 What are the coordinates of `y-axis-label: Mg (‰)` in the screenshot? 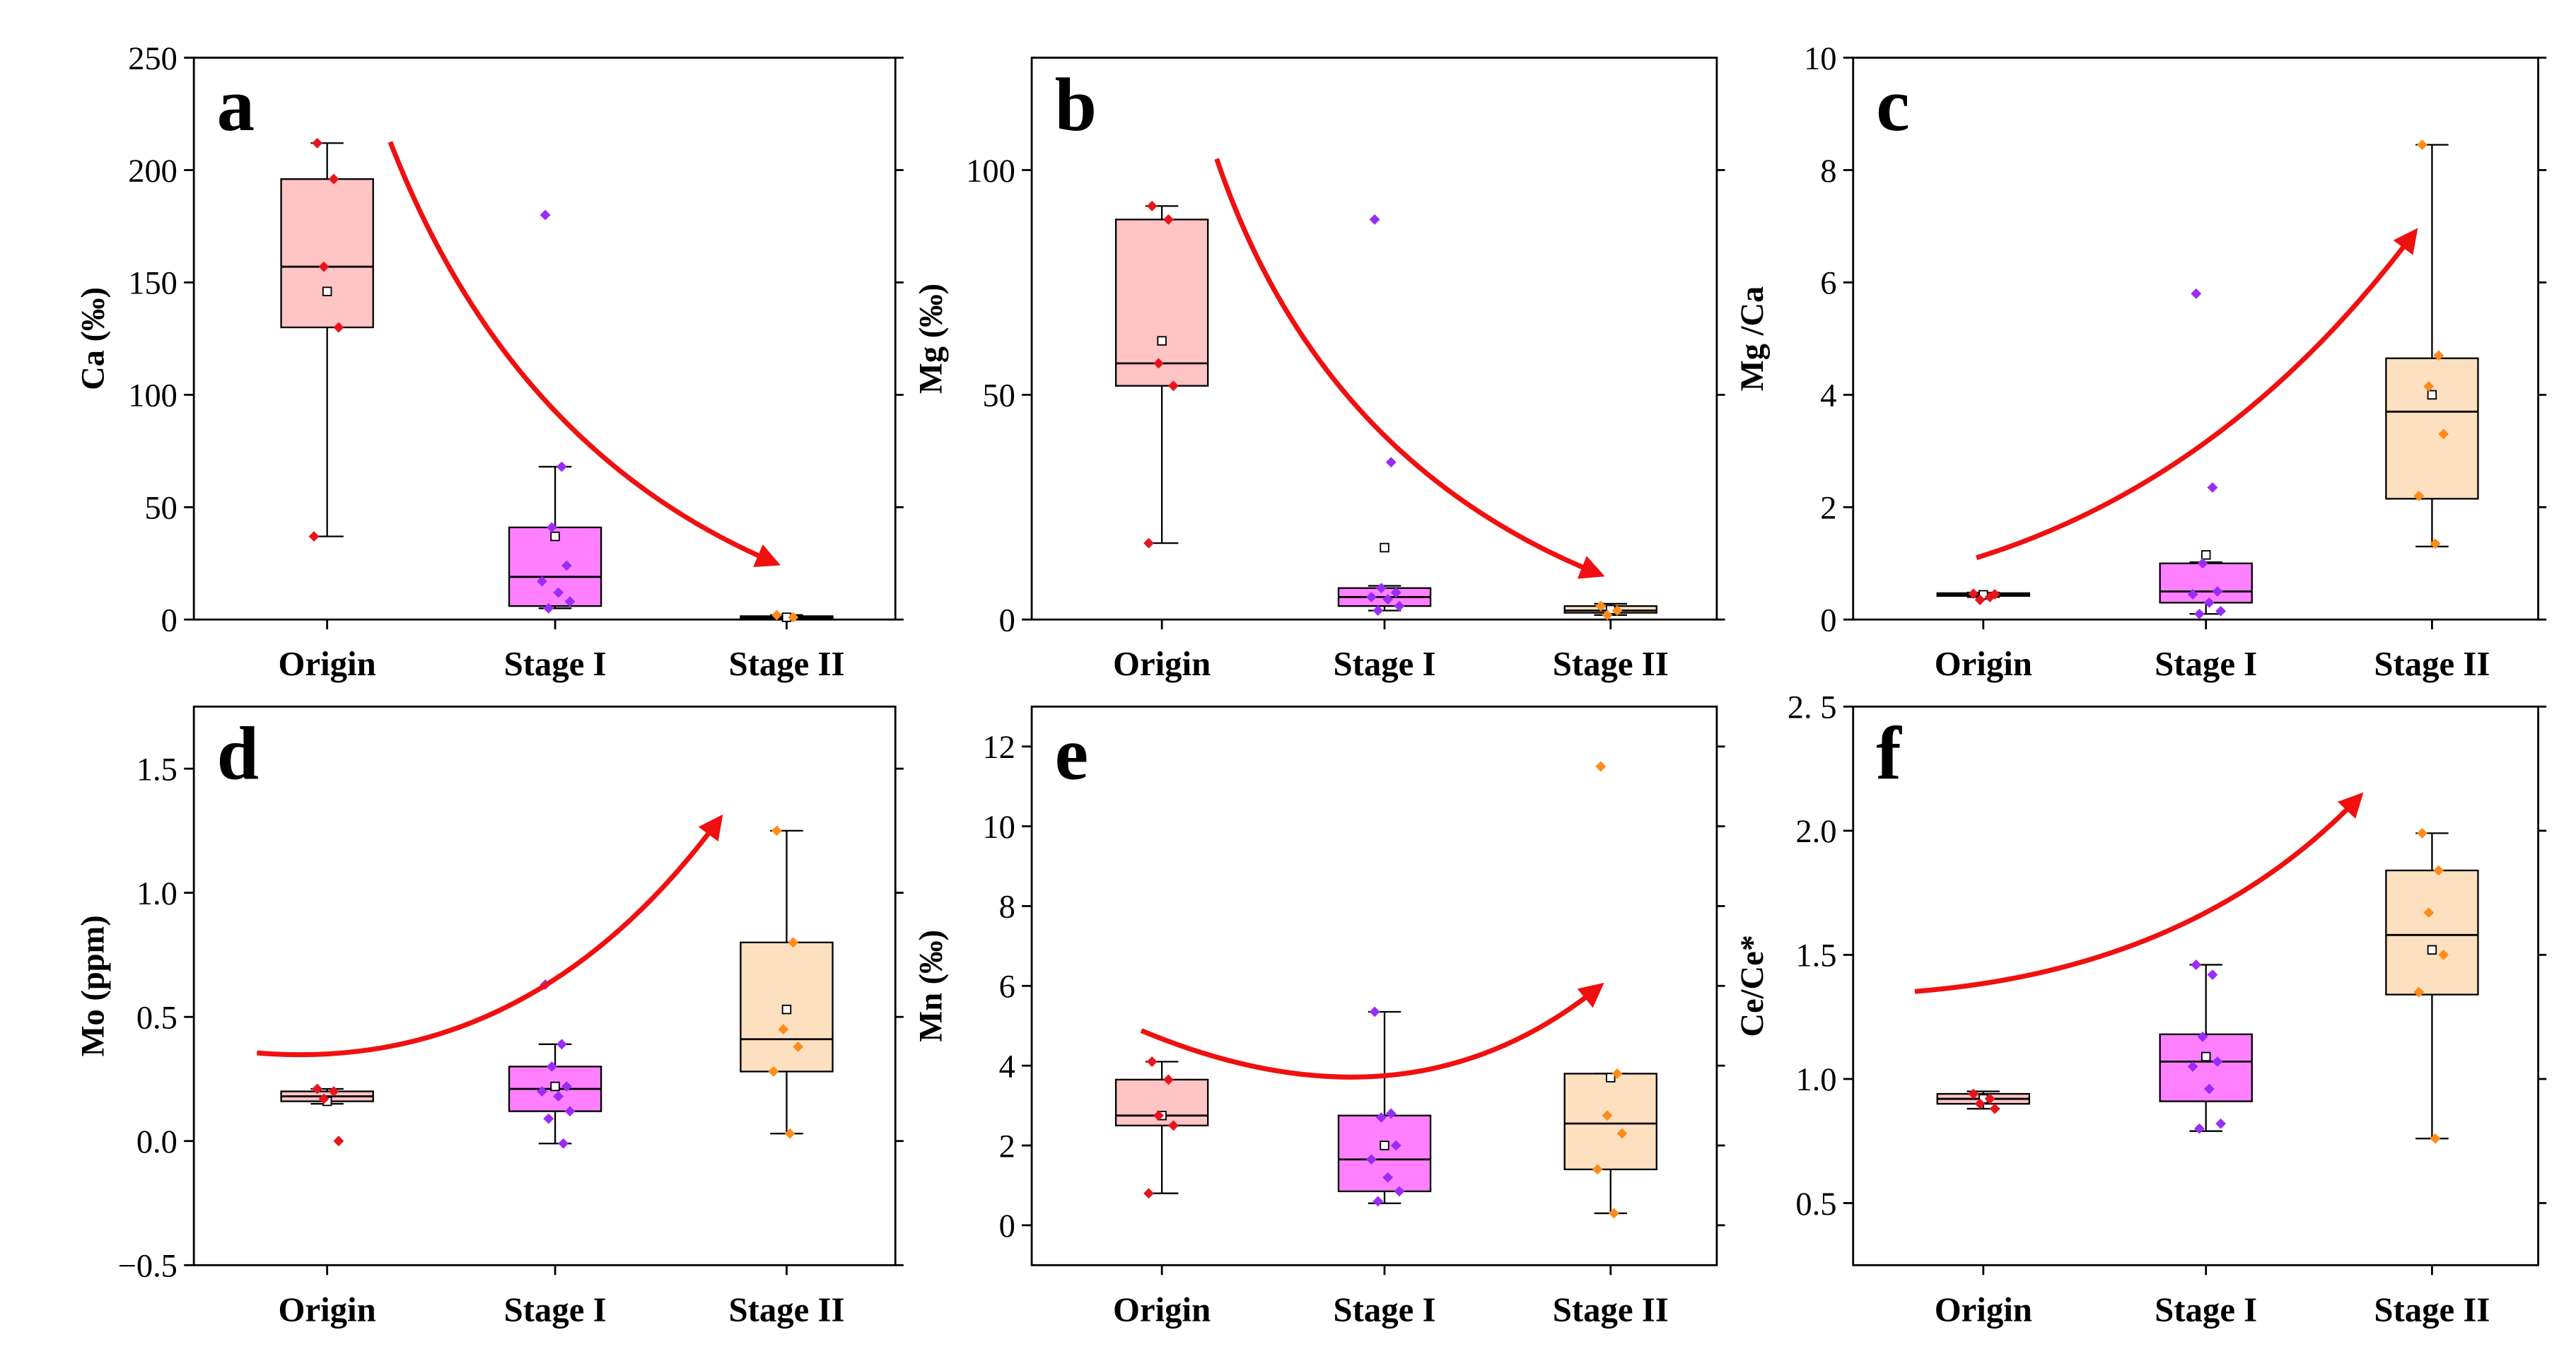 It's located at (931, 339).